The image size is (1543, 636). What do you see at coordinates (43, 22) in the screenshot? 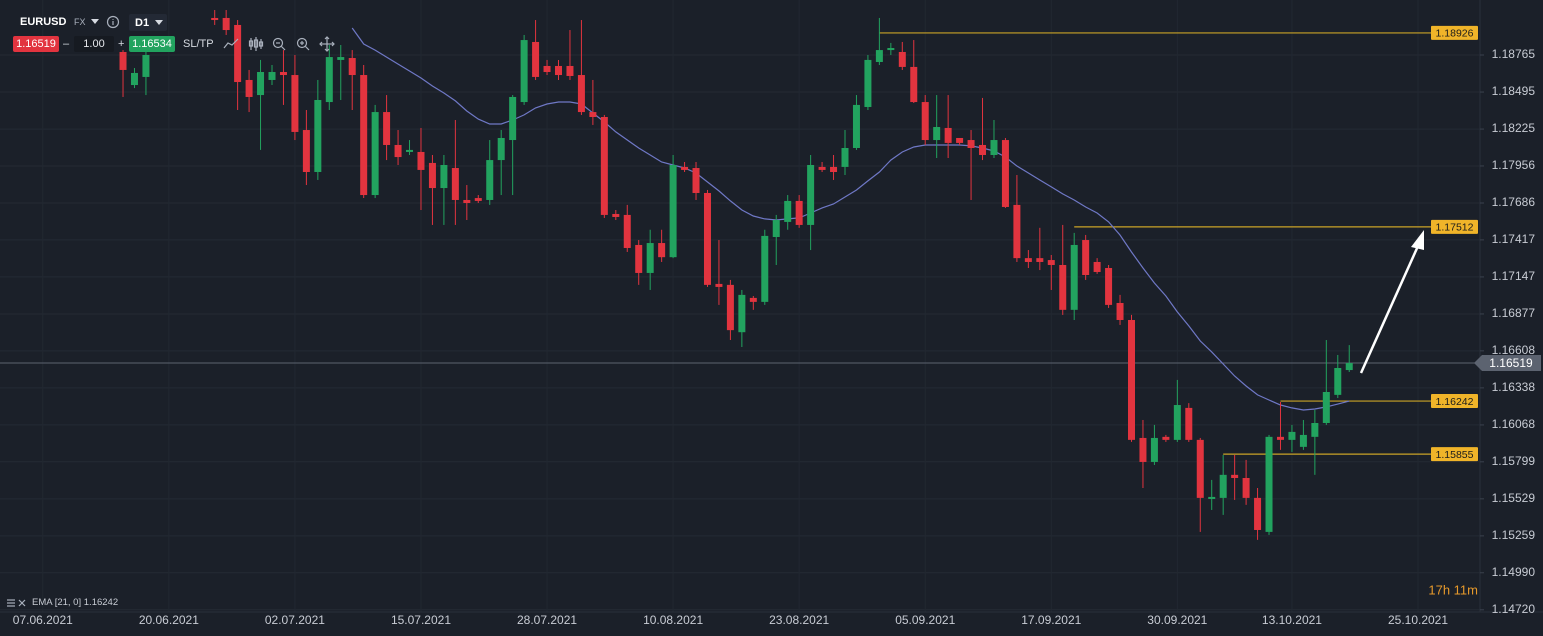
I see `symbol: EURUSD` at bounding box center [43, 22].